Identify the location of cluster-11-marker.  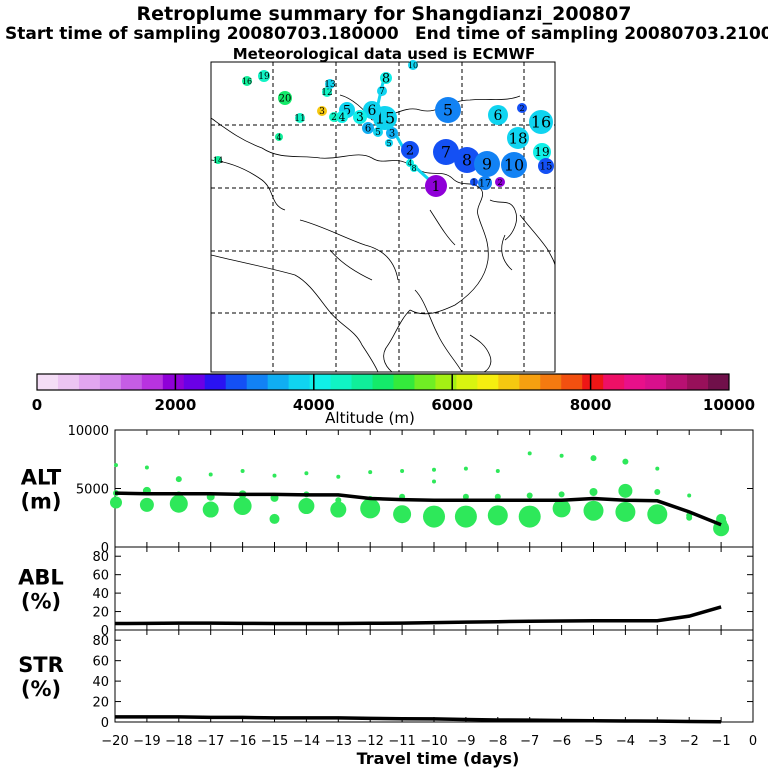
(300, 118).